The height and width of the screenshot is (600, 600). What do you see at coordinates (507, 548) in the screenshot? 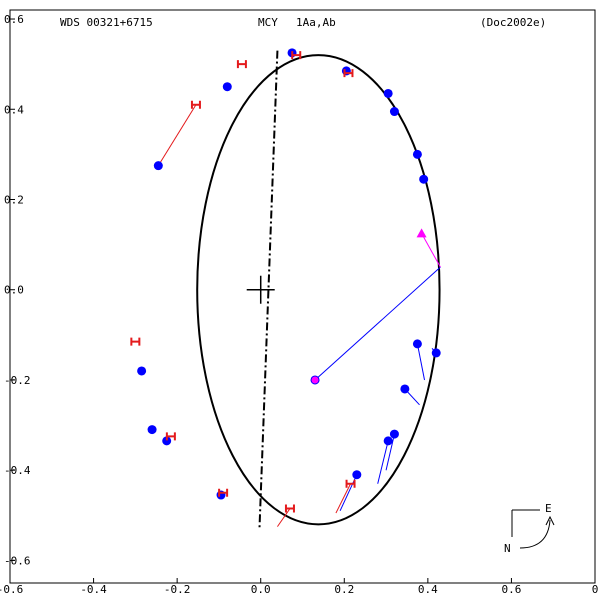
I see `compass-north-label: N` at bounding box center [507, 548].